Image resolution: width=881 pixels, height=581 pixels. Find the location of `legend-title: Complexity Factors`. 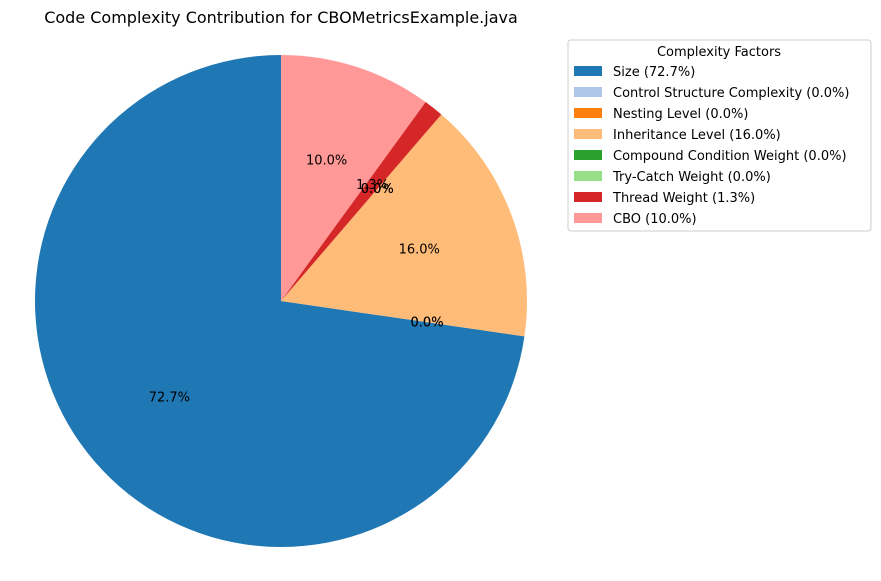

legend-title: Complexity Factors is located at coordinates (719, 52).